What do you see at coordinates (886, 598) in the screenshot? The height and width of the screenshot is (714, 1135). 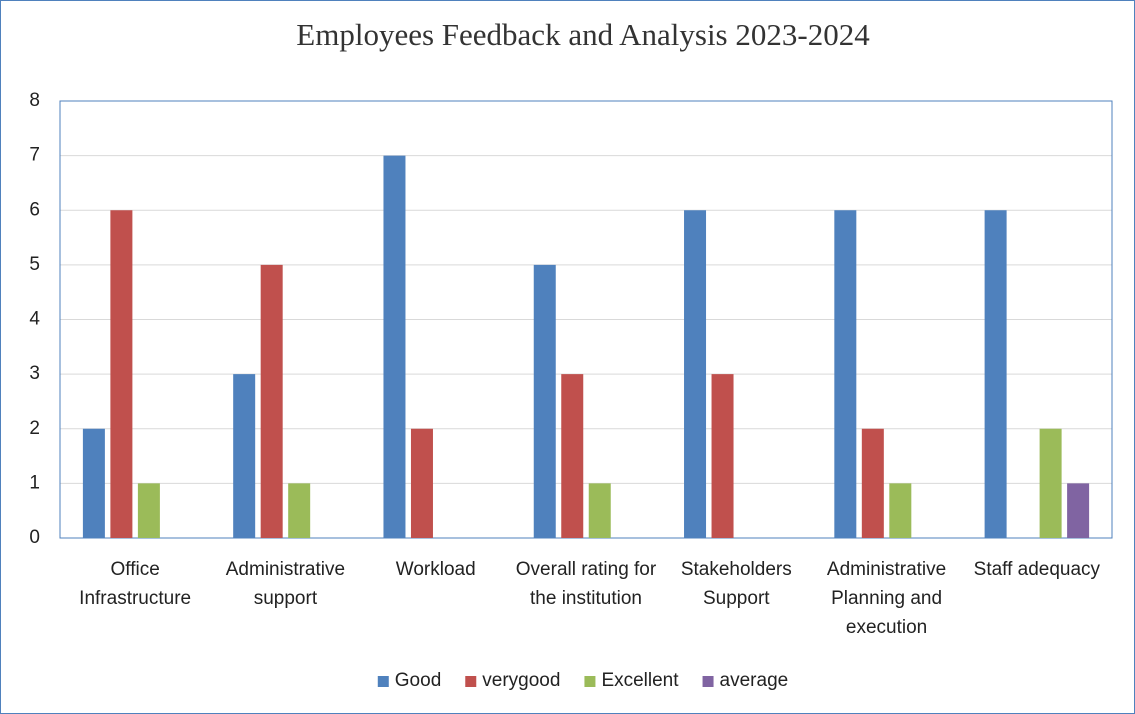 I see `x-tick-label: Administrative Planning and execution` at bounding box center [886, 598].